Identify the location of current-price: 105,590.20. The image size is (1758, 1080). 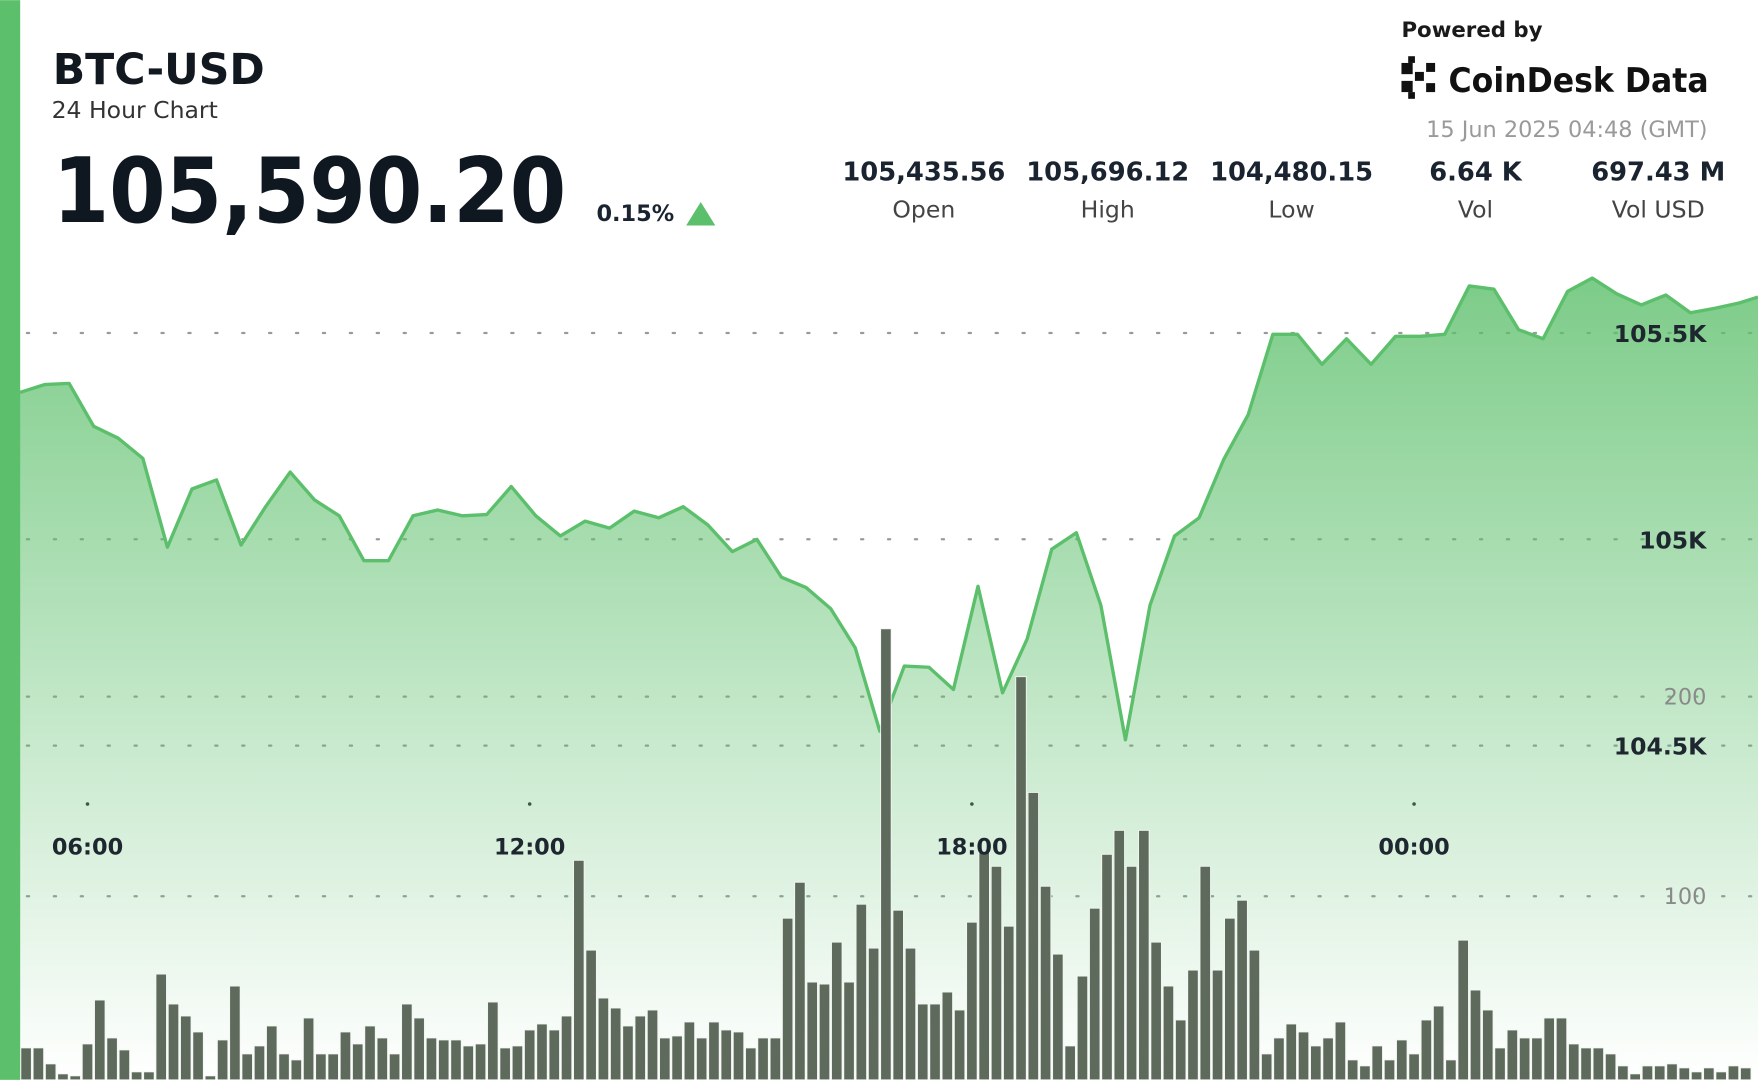
(309, 192).